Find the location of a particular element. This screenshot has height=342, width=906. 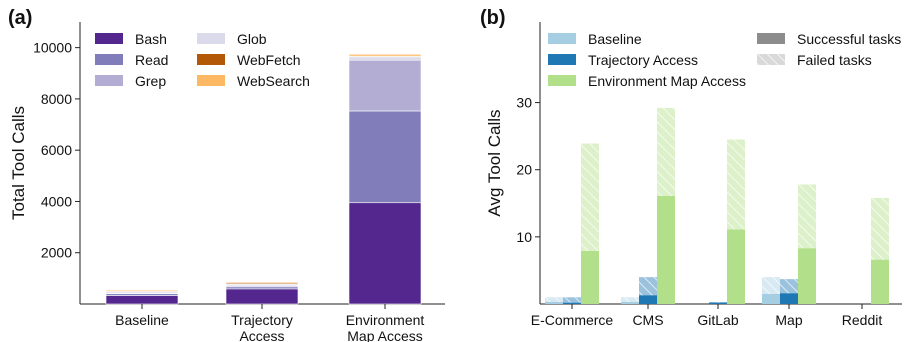

legend-swatch-read is located at coordinates (109, 59).